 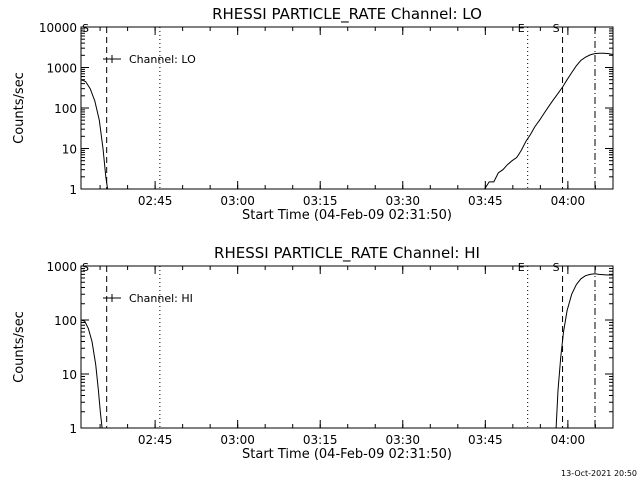 I want to click on panel-1-y-axis-label: Counts/sec, so click(x=19, y=108).